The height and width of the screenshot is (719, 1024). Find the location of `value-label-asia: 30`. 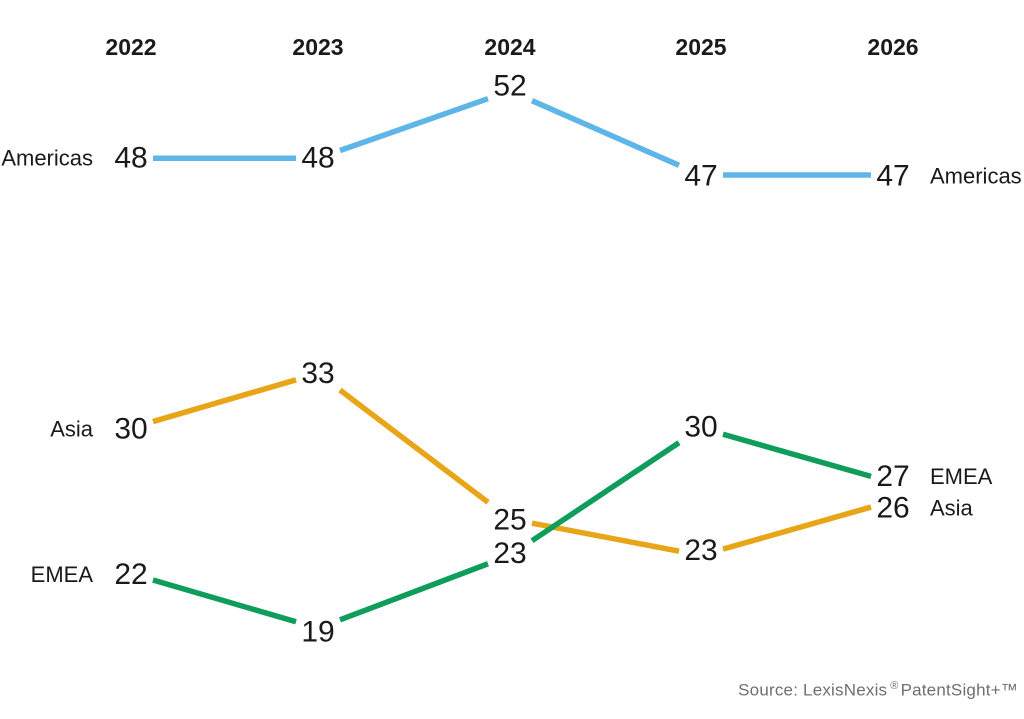

value-label-asia: 30 is located at coordinates (130, 429).